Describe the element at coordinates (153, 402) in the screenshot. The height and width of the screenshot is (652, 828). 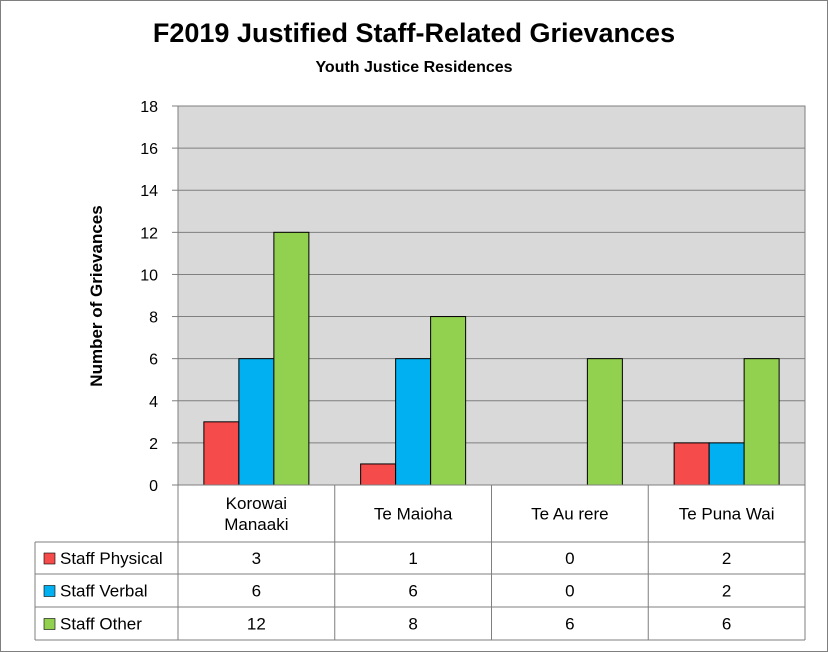
I see `y-tick-label: 4` at that location.